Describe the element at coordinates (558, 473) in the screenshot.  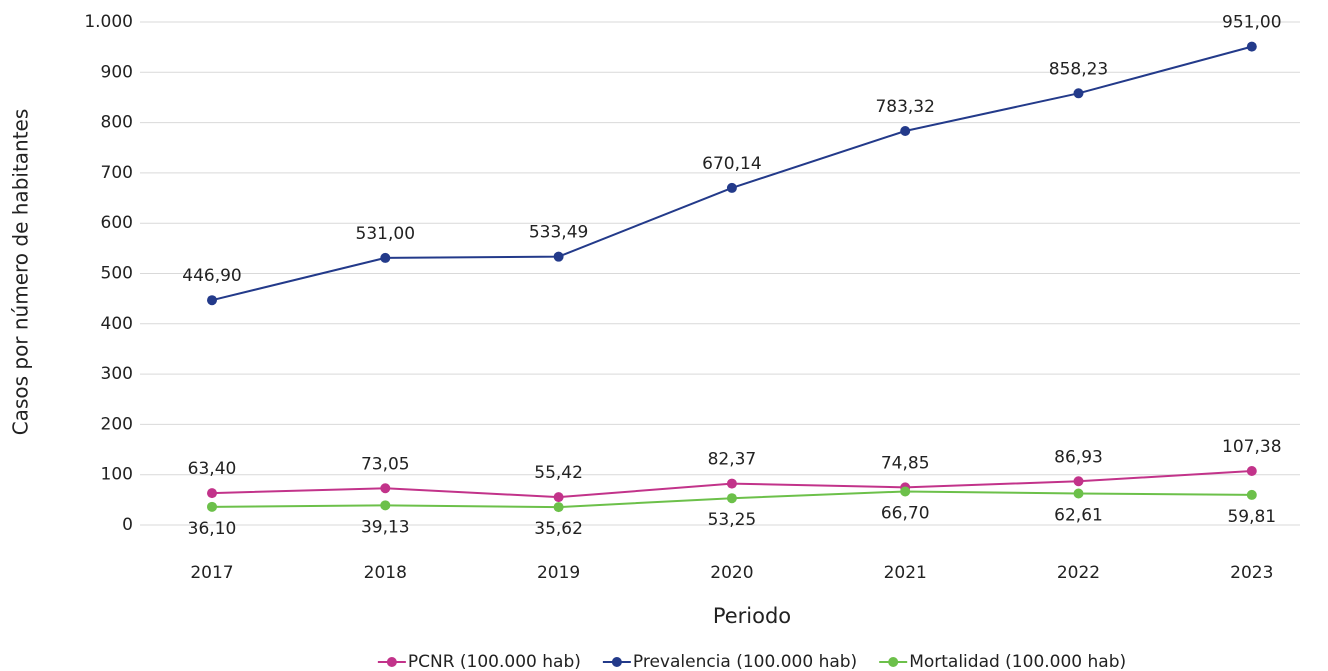
I see `data-label: 55,42` at that location.